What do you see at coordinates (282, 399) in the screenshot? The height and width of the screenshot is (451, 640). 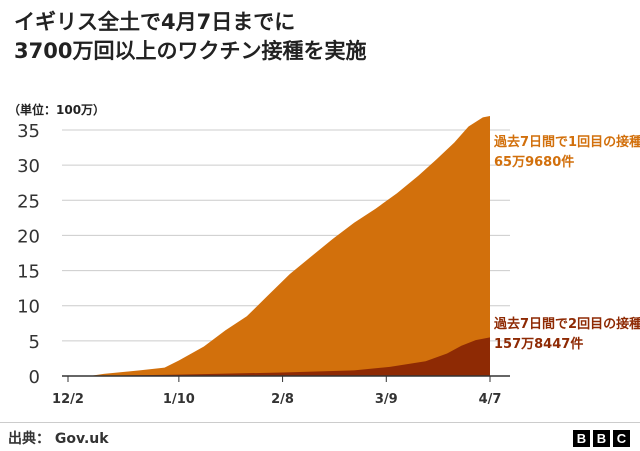 I see `x-tick-label: 2/8` at bounding box center [282, 399].